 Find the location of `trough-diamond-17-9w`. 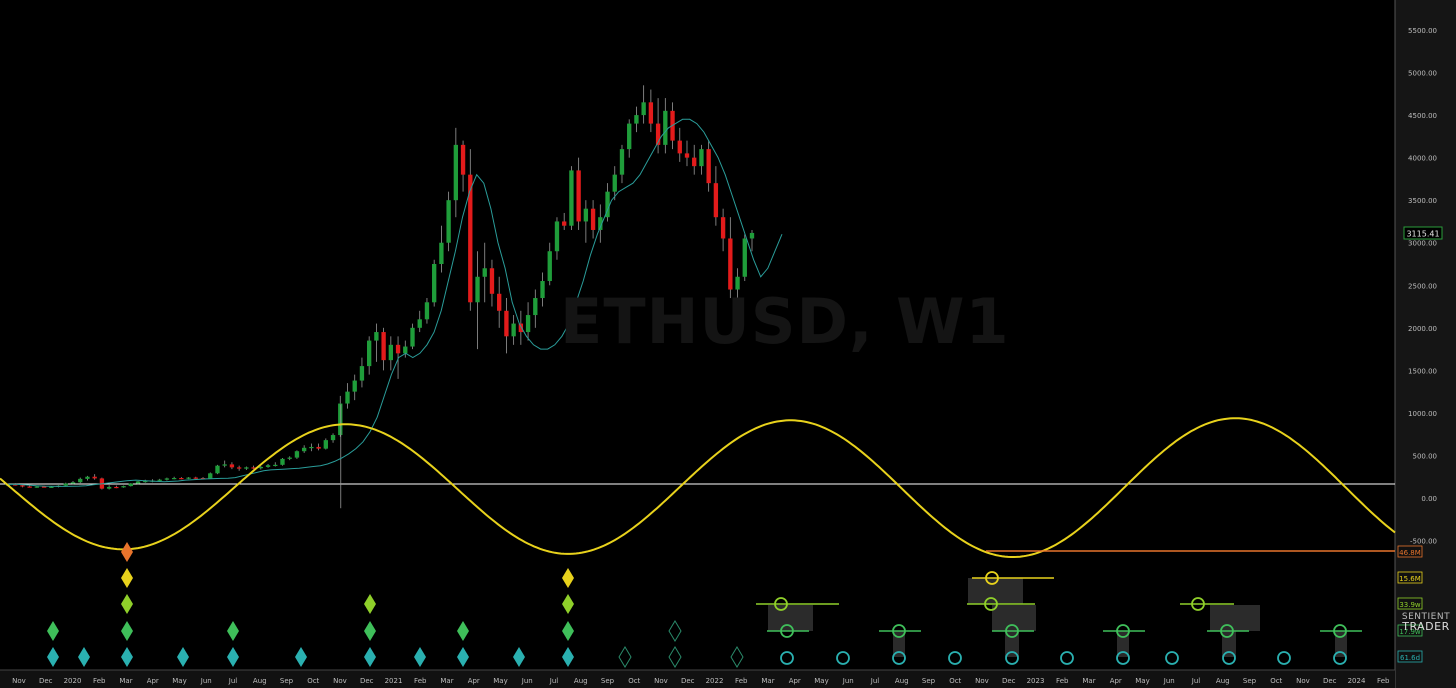

trough-diamond-17-9w is located at coordinates (463, 631).